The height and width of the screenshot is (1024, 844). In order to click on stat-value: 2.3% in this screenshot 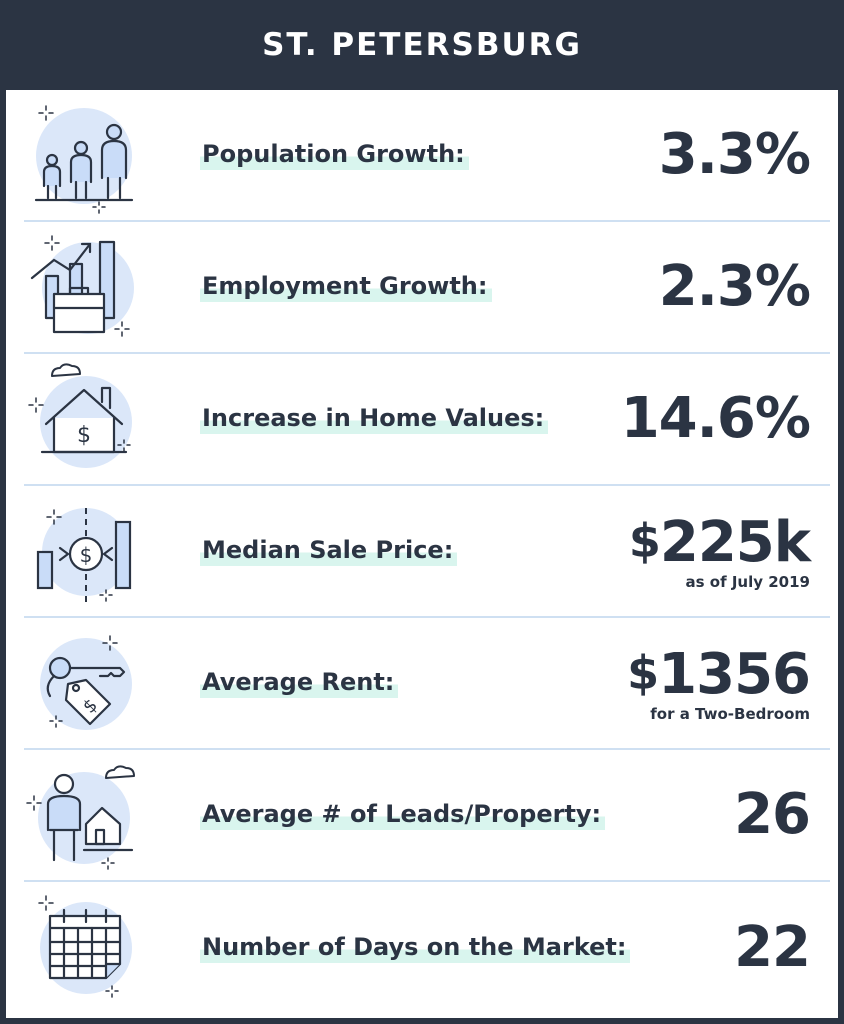, I will do `click(734, 286)`.